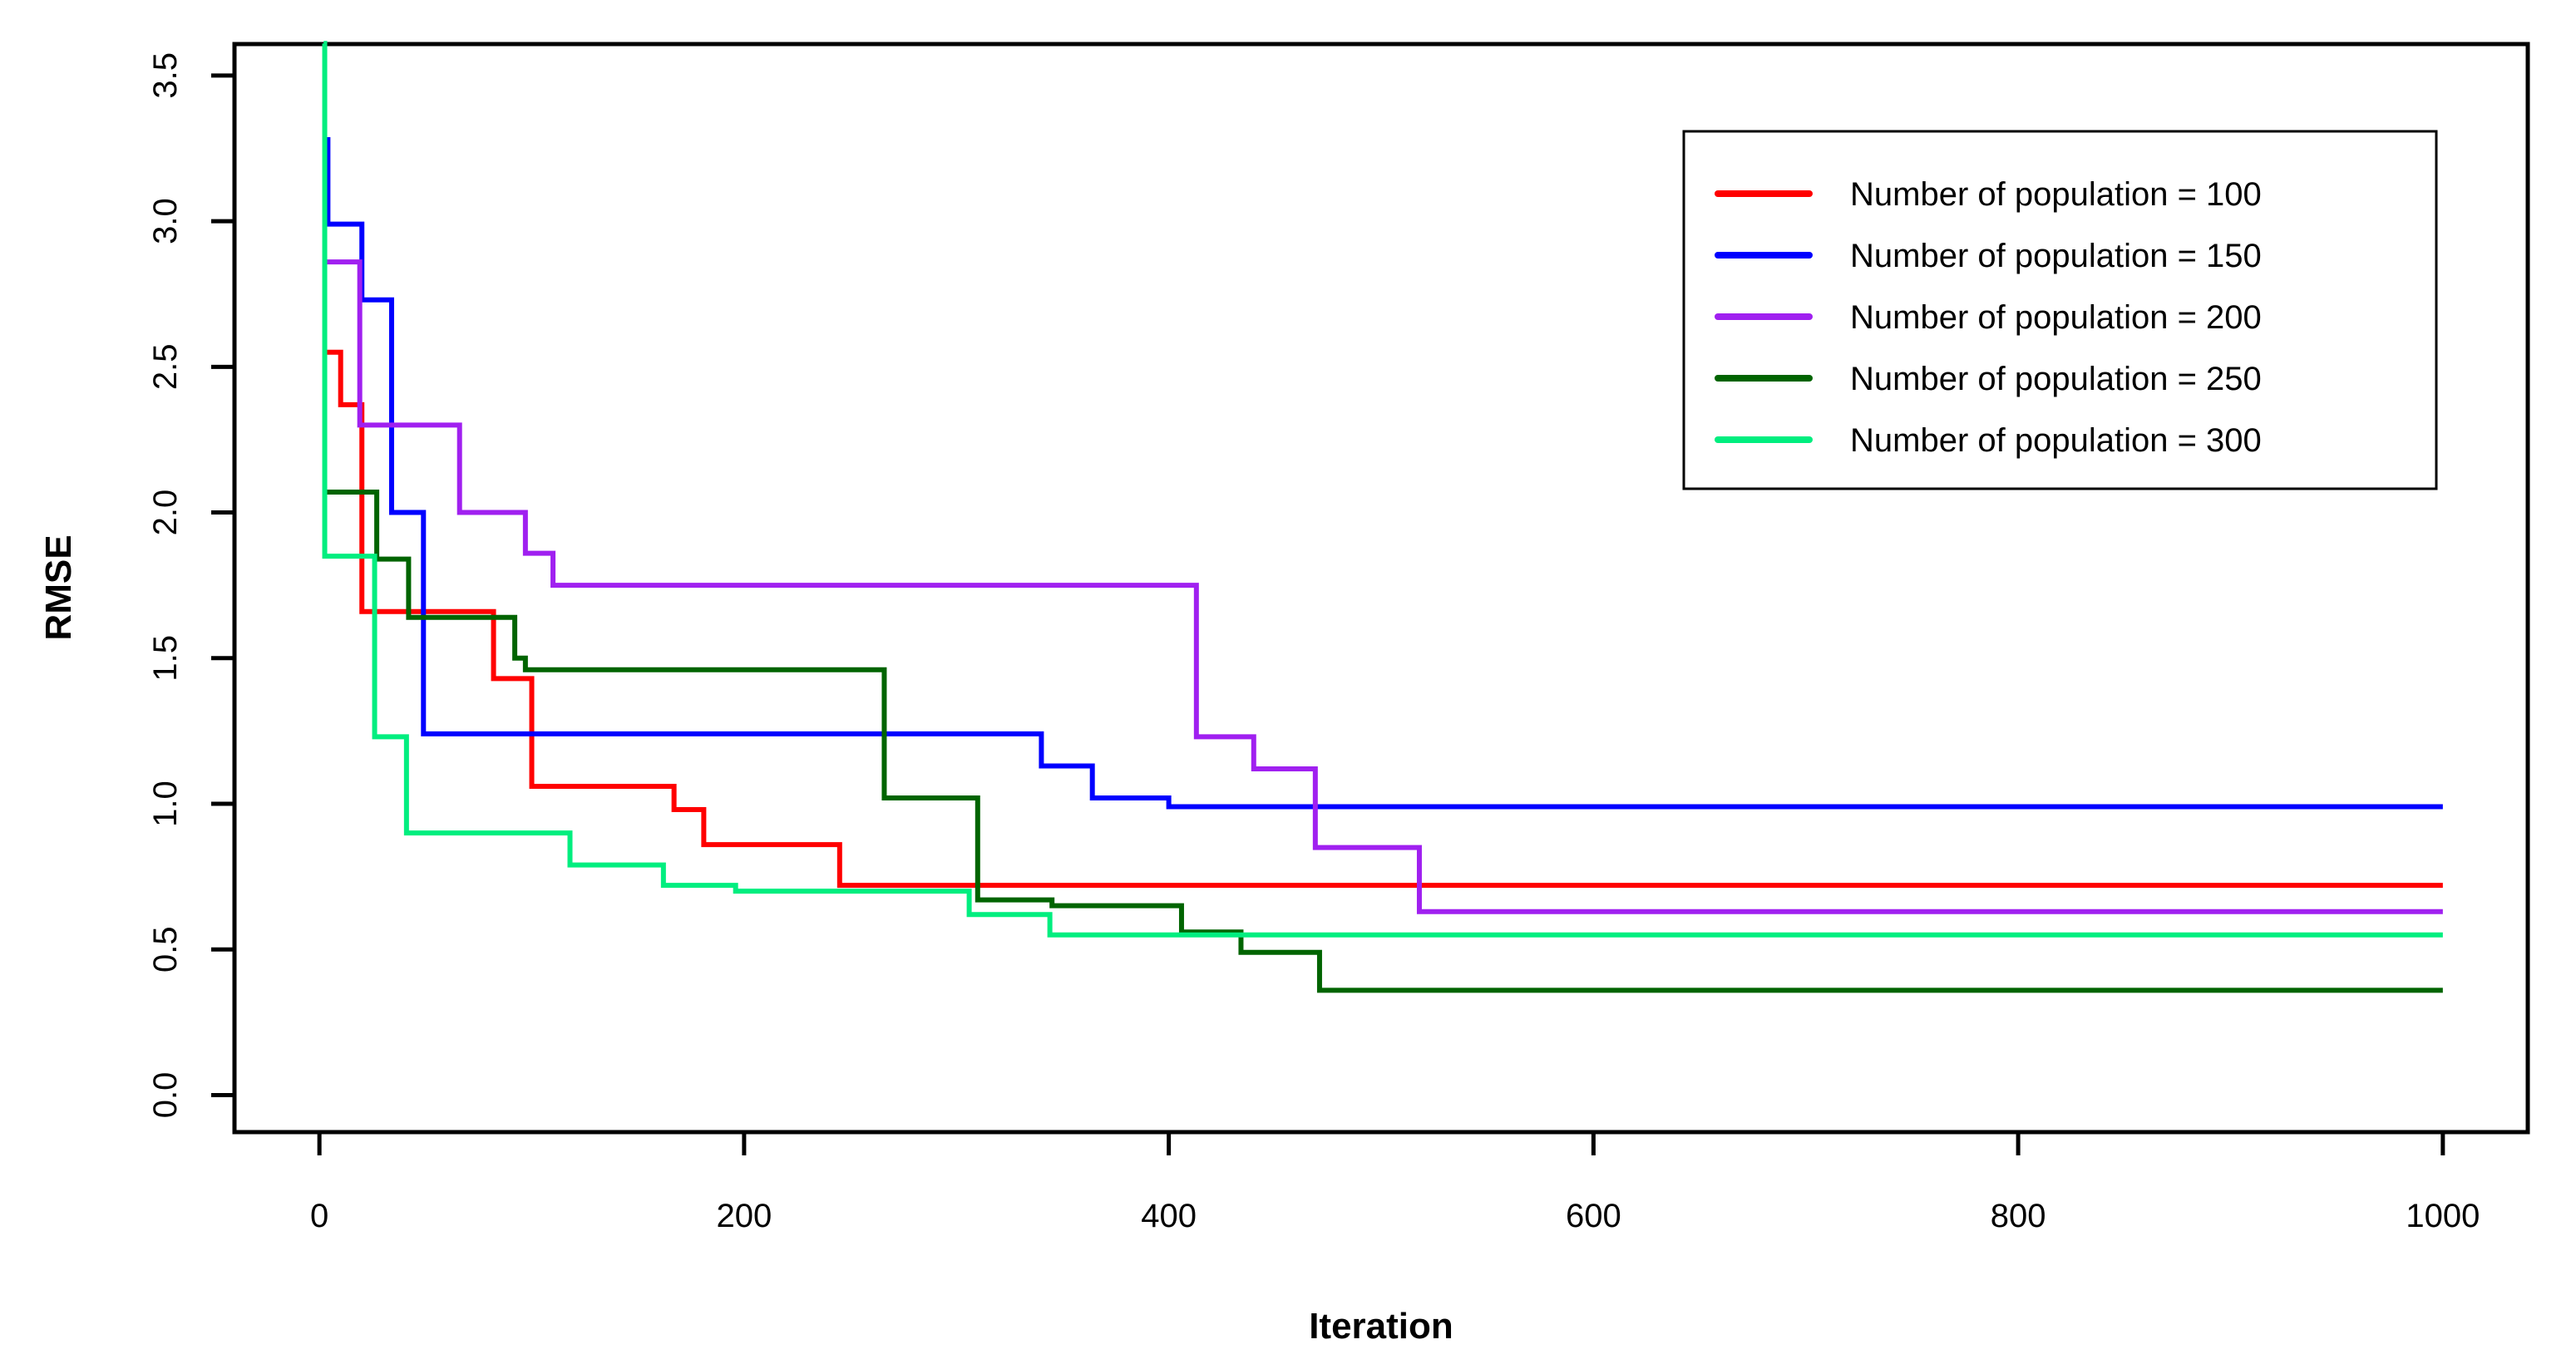  I want to click on x-tick-label: 600, so click(1593, 1216).